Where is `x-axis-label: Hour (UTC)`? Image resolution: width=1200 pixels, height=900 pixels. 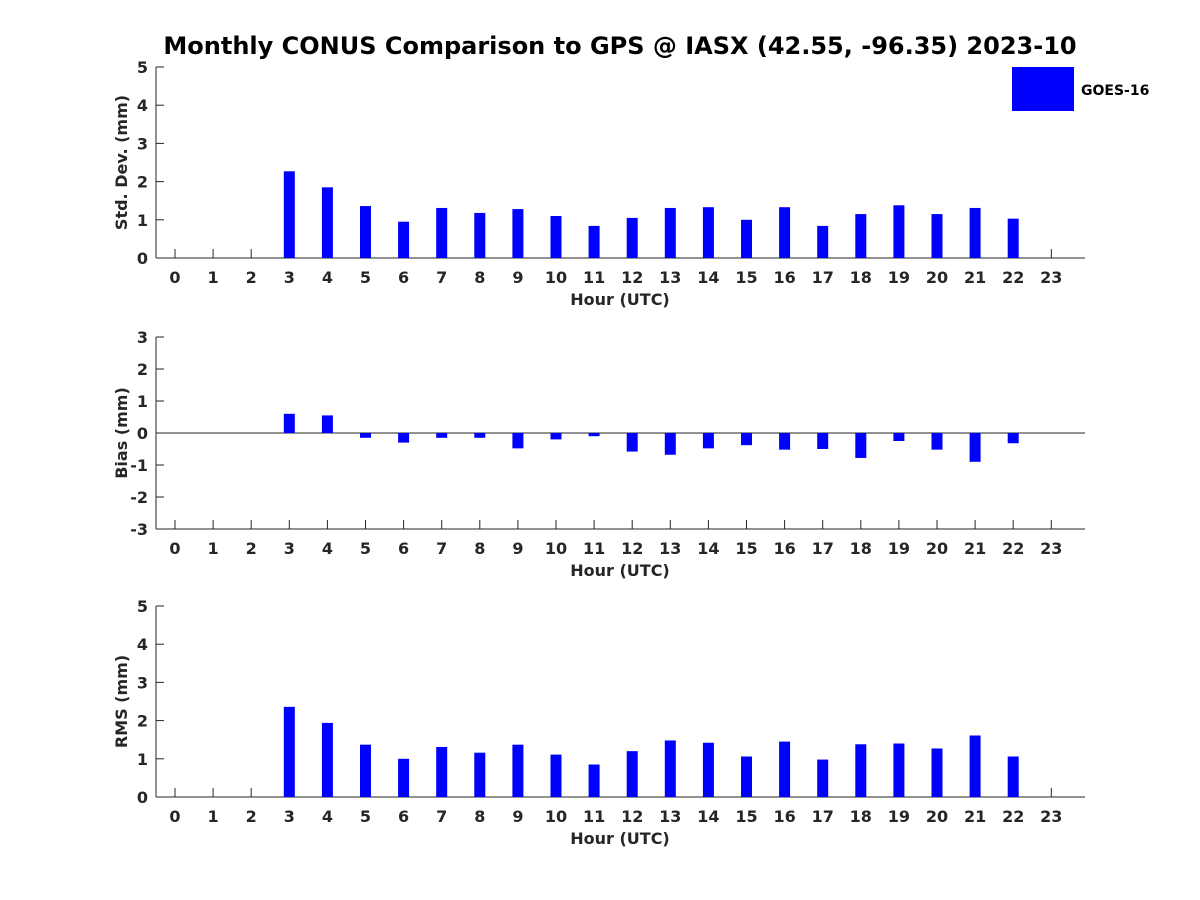 x-axis-label: Hour (UTC) is located at coordinates (620, 570).